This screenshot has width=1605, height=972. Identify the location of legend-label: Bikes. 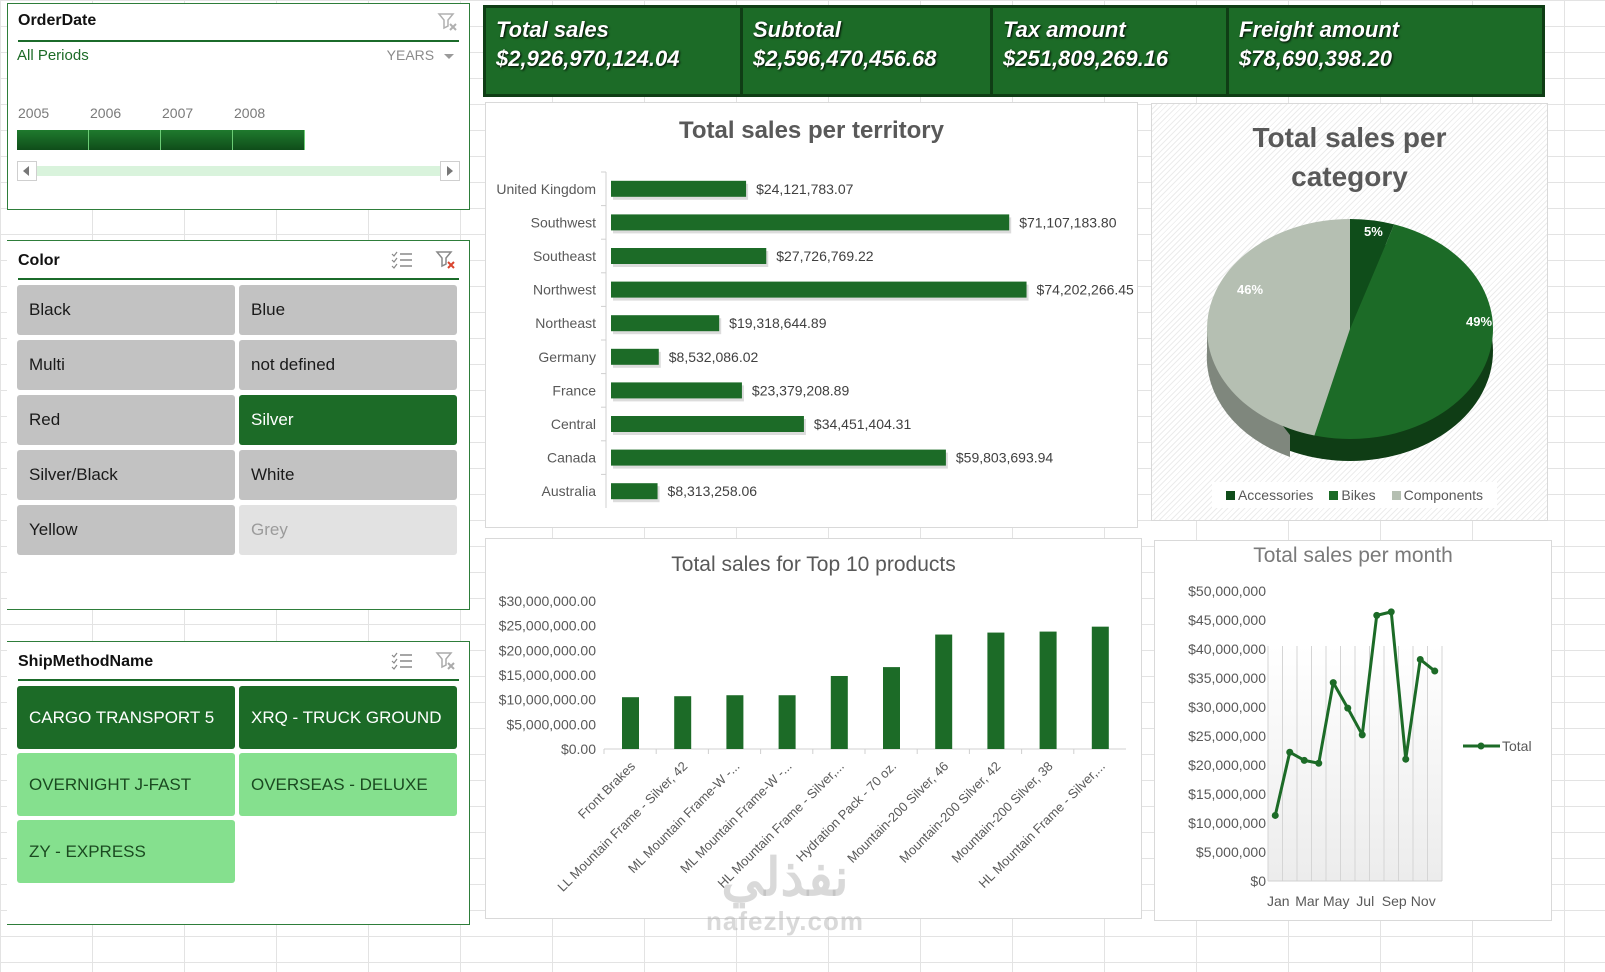
(1358, 495).